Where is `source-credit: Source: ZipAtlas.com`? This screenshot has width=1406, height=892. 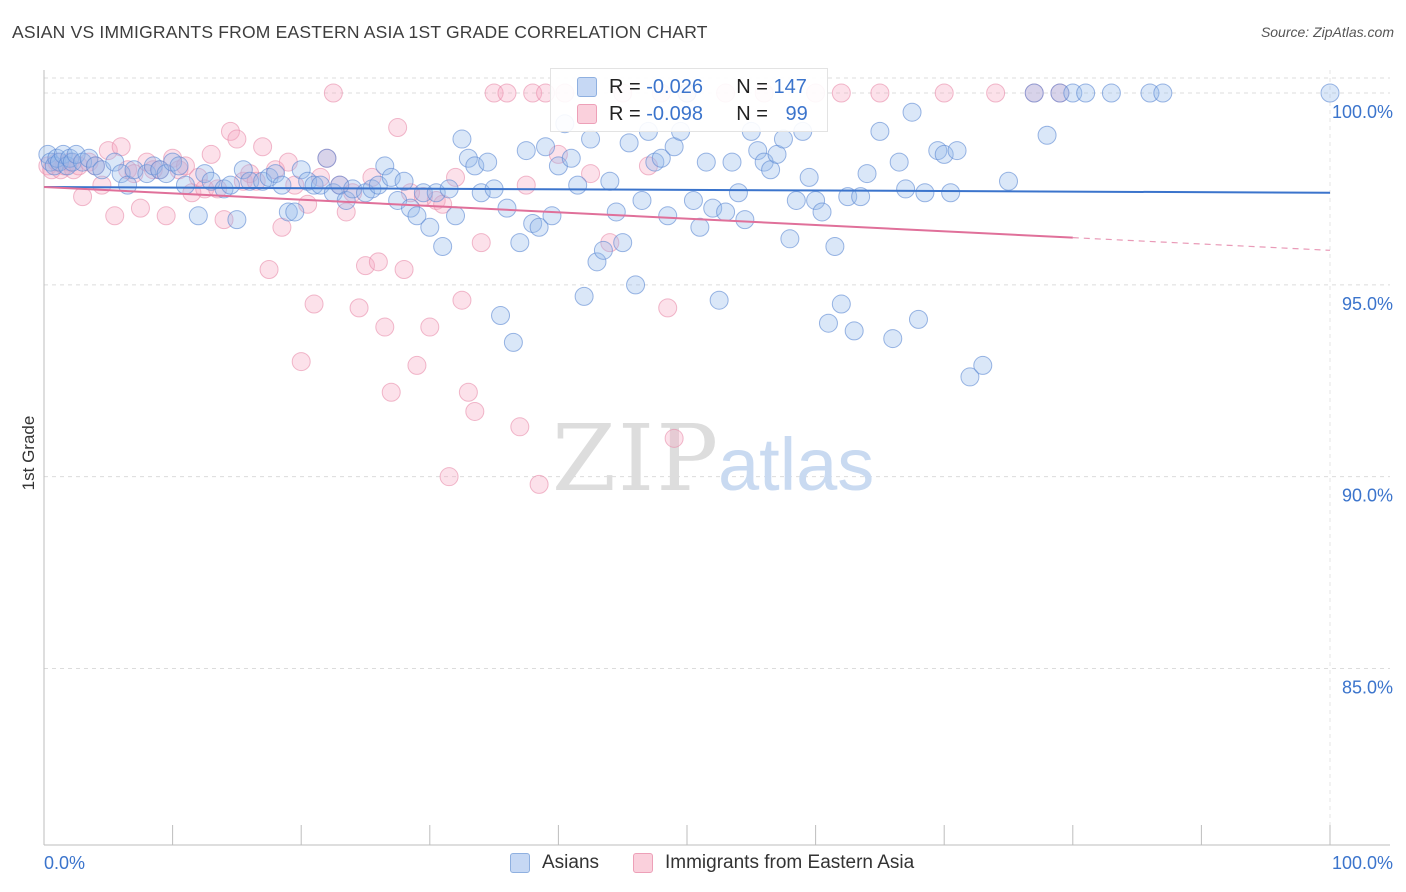 source-credit: Source: ZipAtlas.com is located at coordinates (1327, 32).